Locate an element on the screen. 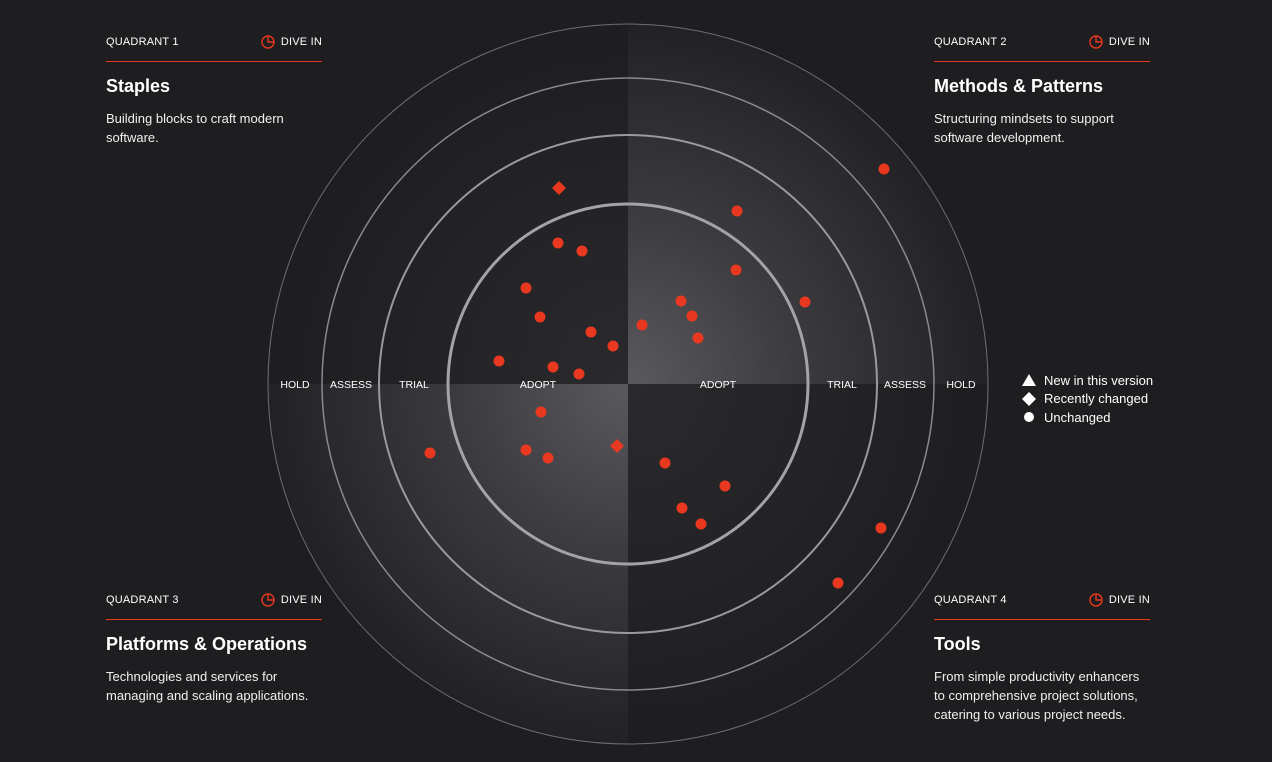  legend-label: Unchanged is located at coordinates (1077, 417).